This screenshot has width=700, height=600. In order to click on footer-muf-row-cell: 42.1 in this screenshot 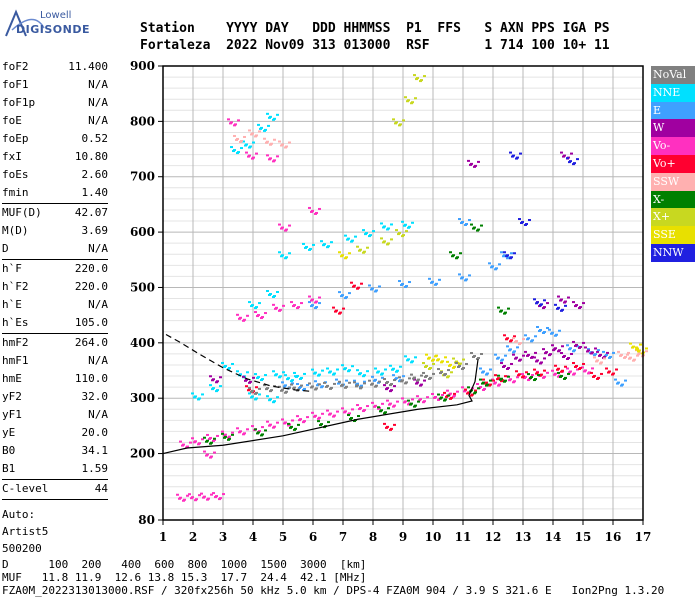, I will do `click(306, 577)`.